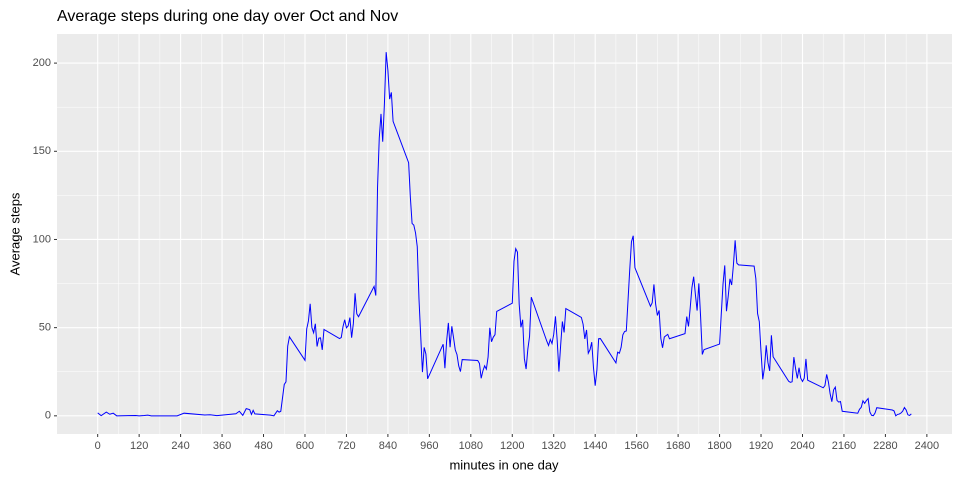 The height and width of the screenshot is (480, 960). I want to click on x-tick-label: 360, so click(222, 446).